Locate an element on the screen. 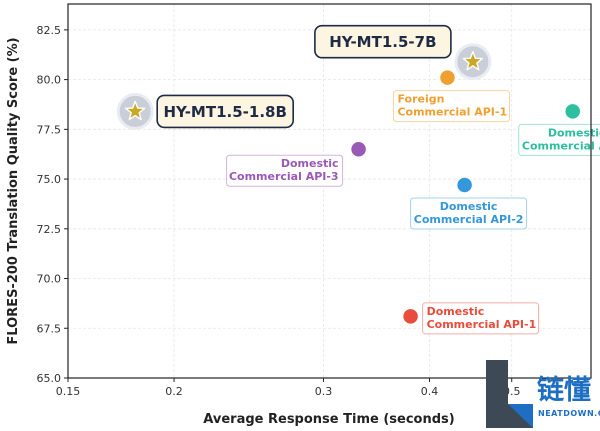  x-tick-label: 0.4 is located at coordinates (430, 391).